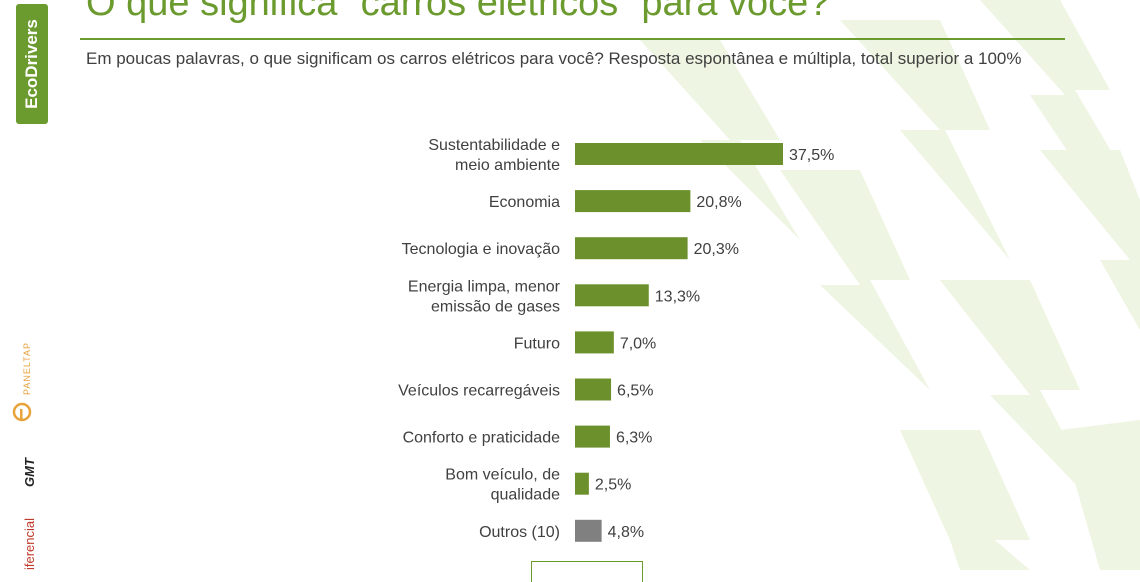  Describe the element at coordinates (484, 286) in the screenshot. I see `category-label-line: Energia limpa, menor` at that location.